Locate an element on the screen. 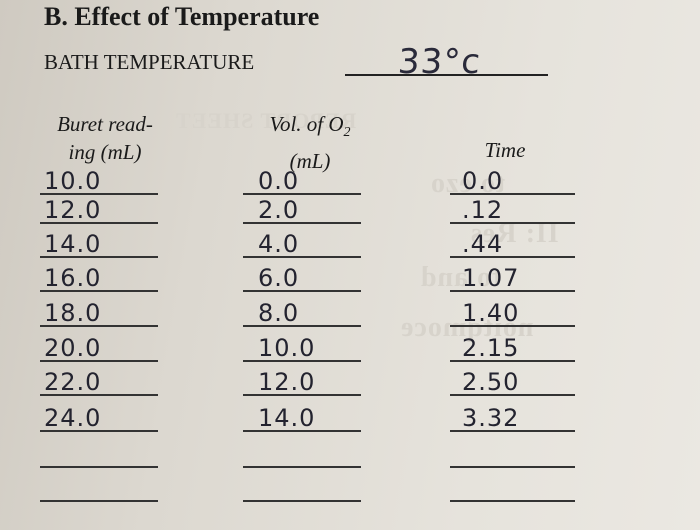 Image resolution: width=700 pixels, height=530 pixels. time-value: 1.07 is located at coordinates (491, 278).